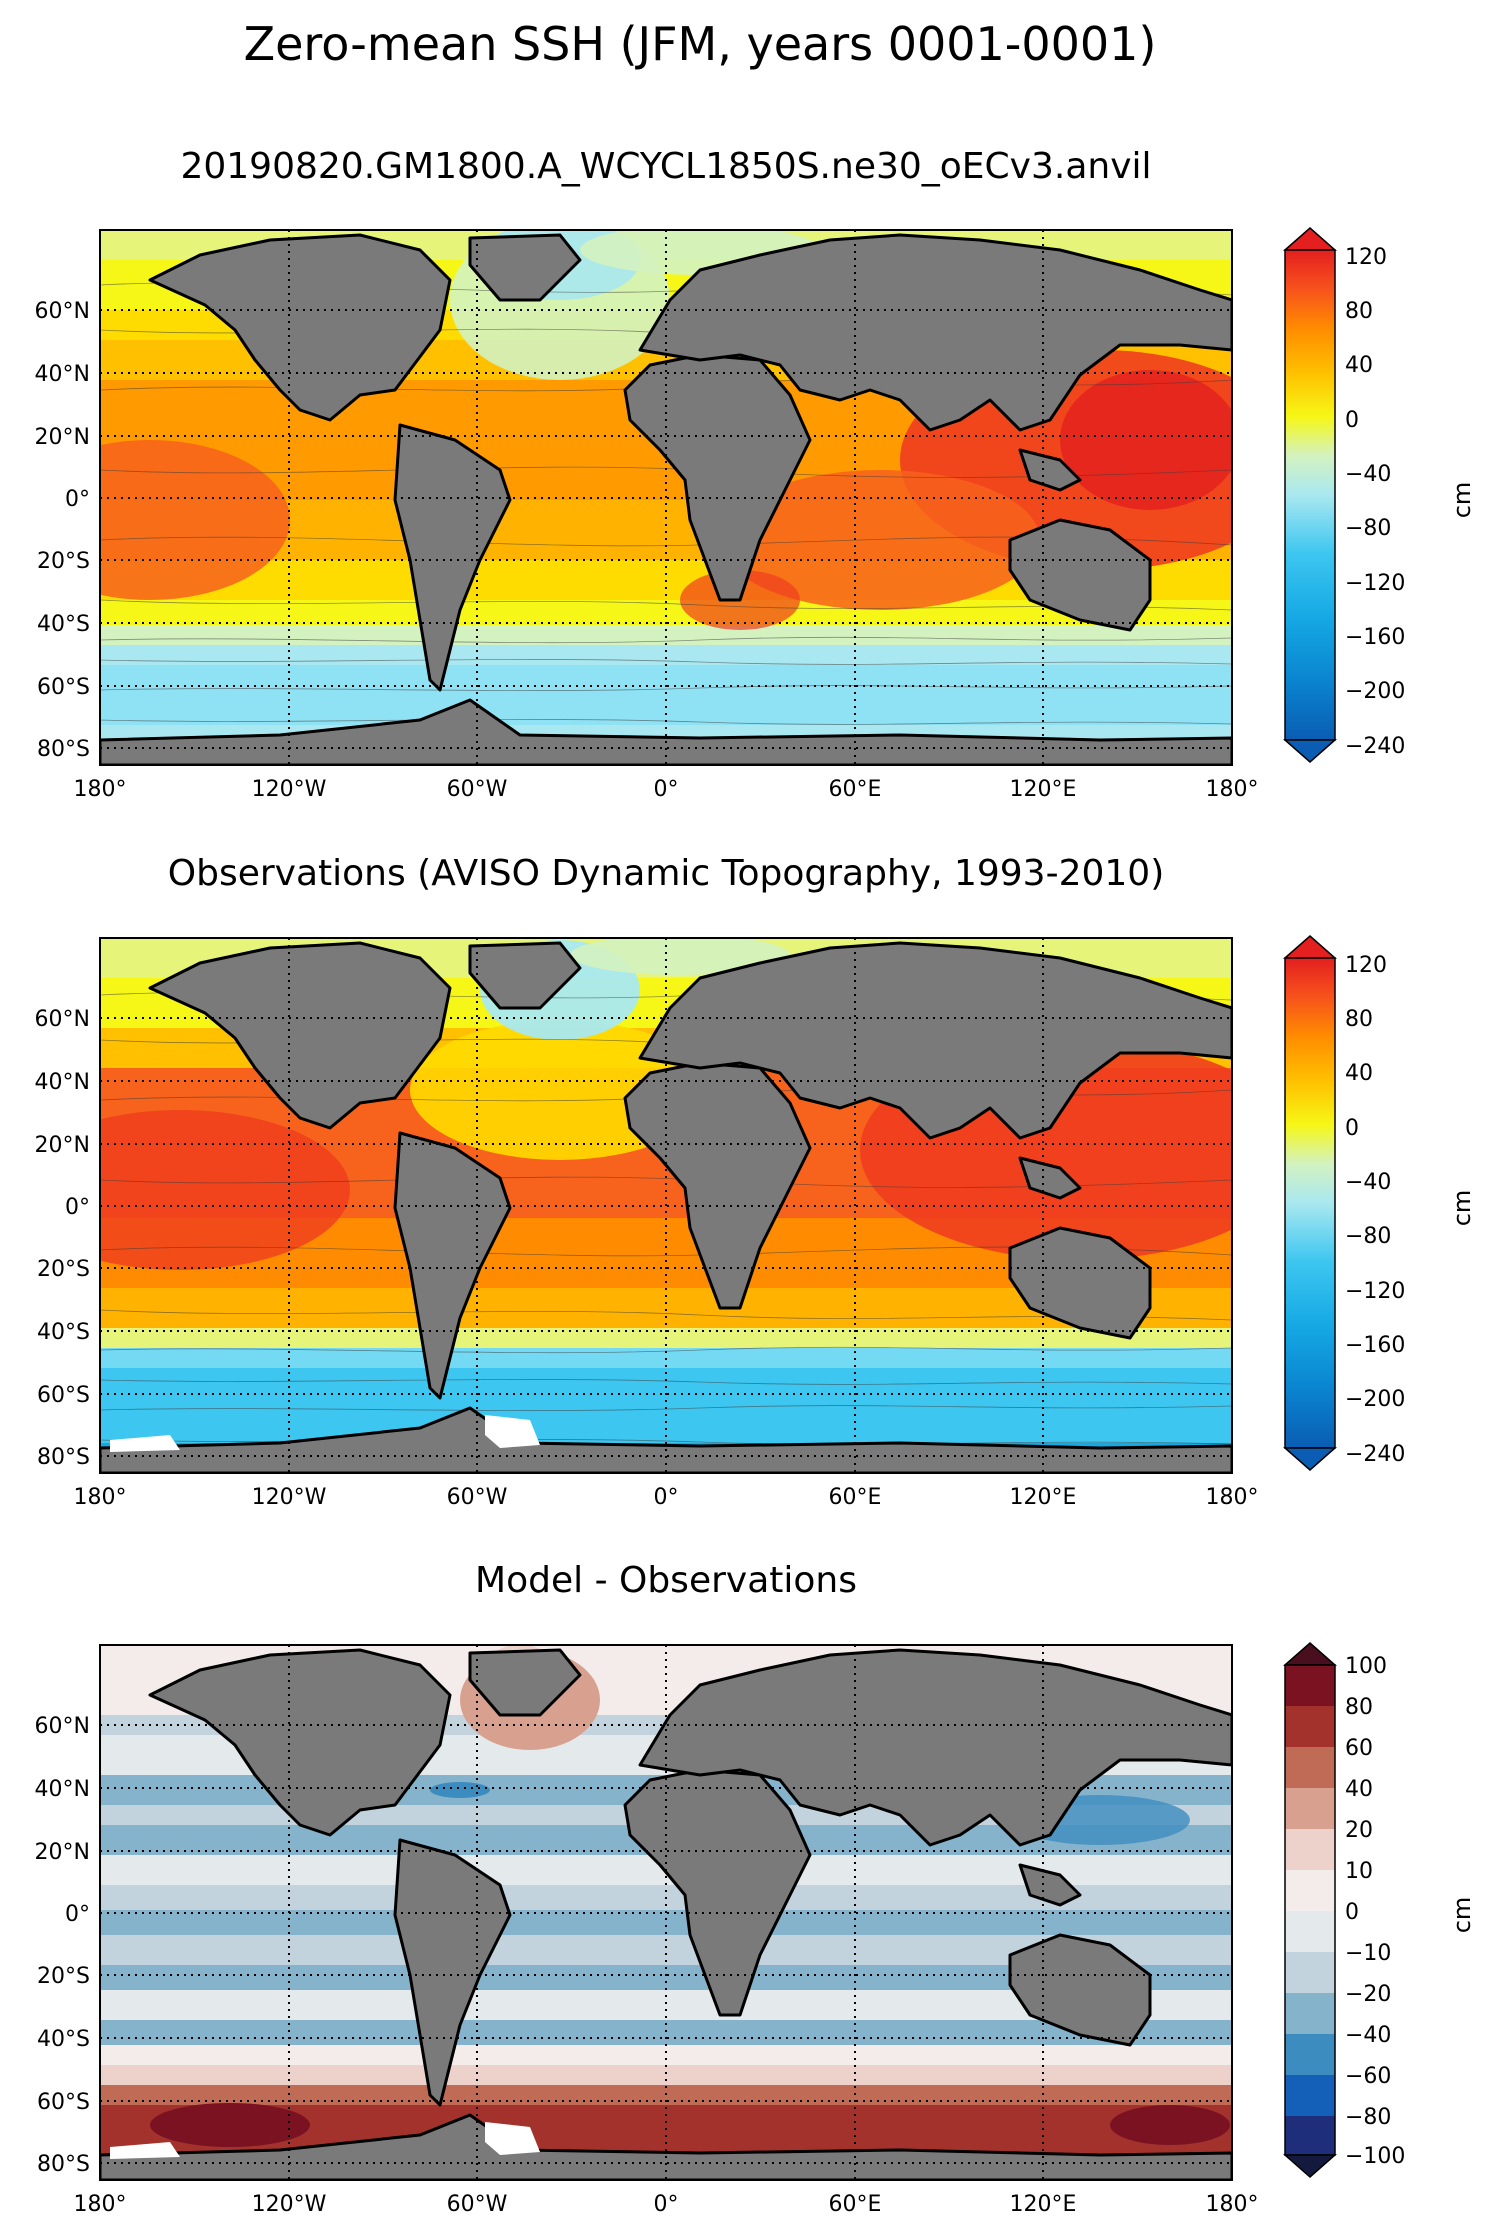  Describe the element at coordinates (1368, 2076) in the screenshot. I see `colorbar-tick: −60` at that location.